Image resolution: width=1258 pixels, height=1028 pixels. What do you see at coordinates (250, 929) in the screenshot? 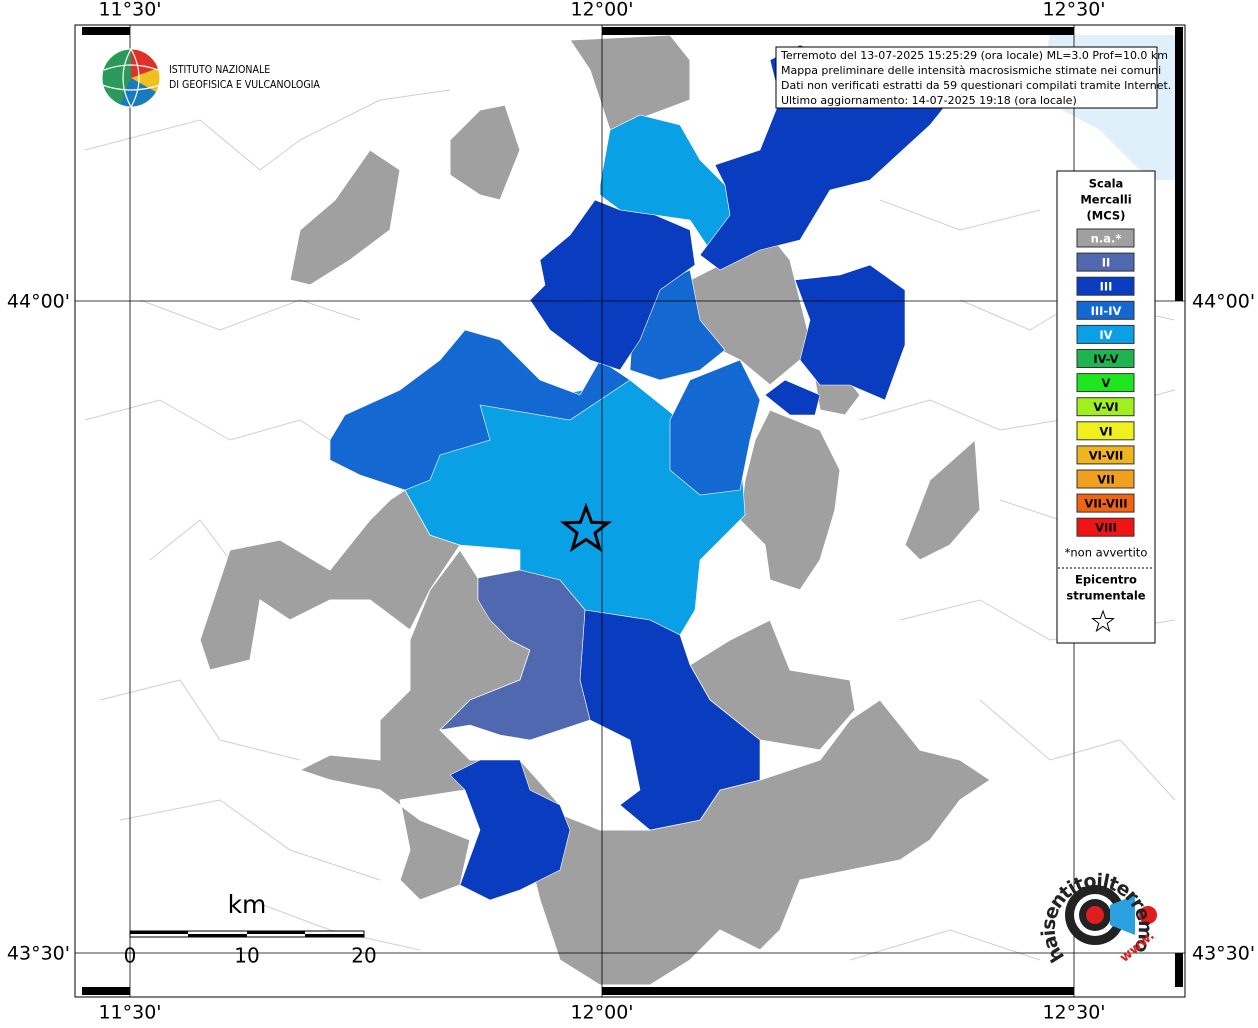
I see `scale-bar: km 0 10 20` at bounding box center [250, 929].